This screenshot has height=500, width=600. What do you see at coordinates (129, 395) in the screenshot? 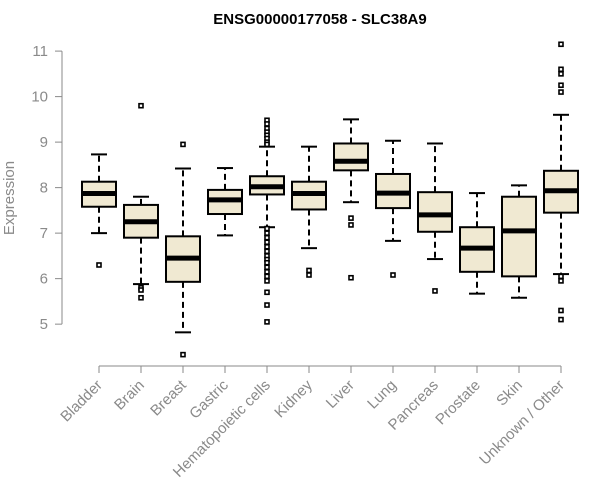
I see `x-tick-label: Brain` at bounding box center [129, 395].